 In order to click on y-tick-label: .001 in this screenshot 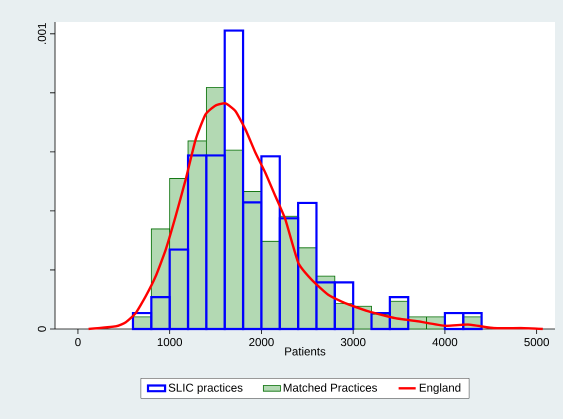, I will do `click(42, 33)`.